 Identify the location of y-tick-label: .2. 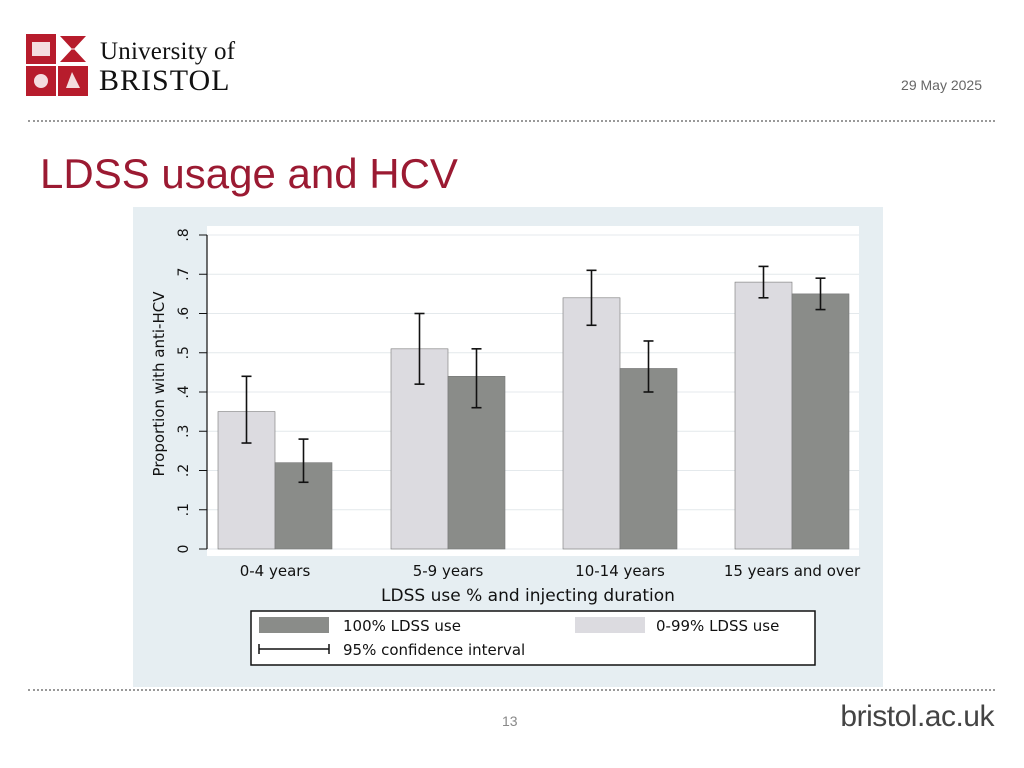
(184, 470).